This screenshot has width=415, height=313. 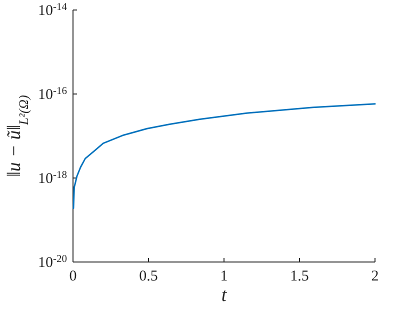 I want to click on x-tick-label: 1, so click(x=224, y=276).